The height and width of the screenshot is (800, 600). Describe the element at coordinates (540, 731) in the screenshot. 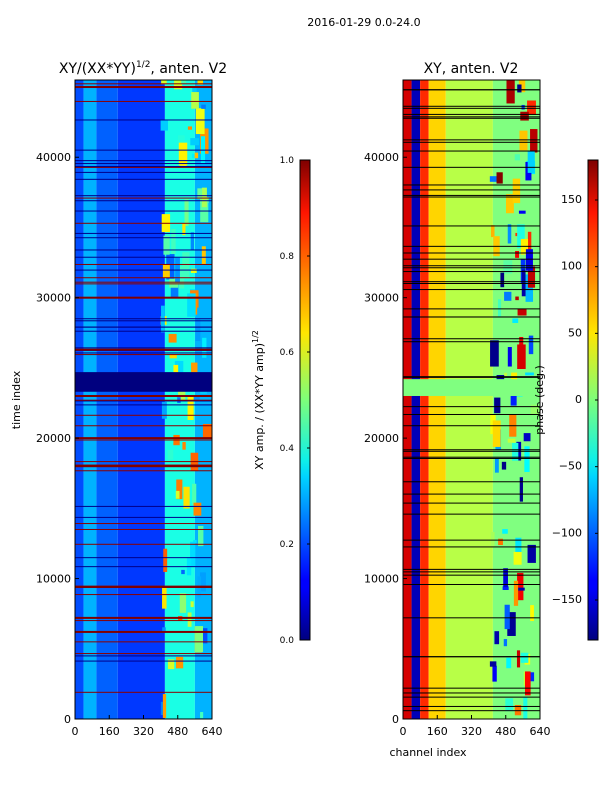

I see `x-tick-label: 640` at that location.